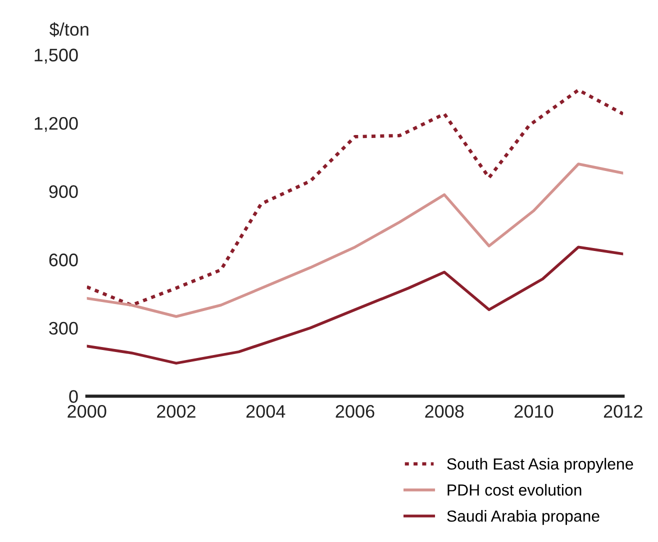 Image resolution: width=658 pixels, height=542 pixels. I want to click on y-tick-label: 600, so click(63, 260).